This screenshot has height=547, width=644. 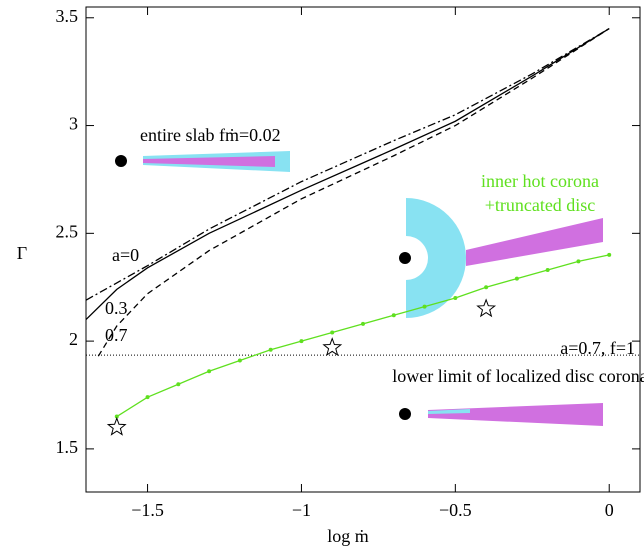 I want to click on corona-icon, so click(x=501, y=258).